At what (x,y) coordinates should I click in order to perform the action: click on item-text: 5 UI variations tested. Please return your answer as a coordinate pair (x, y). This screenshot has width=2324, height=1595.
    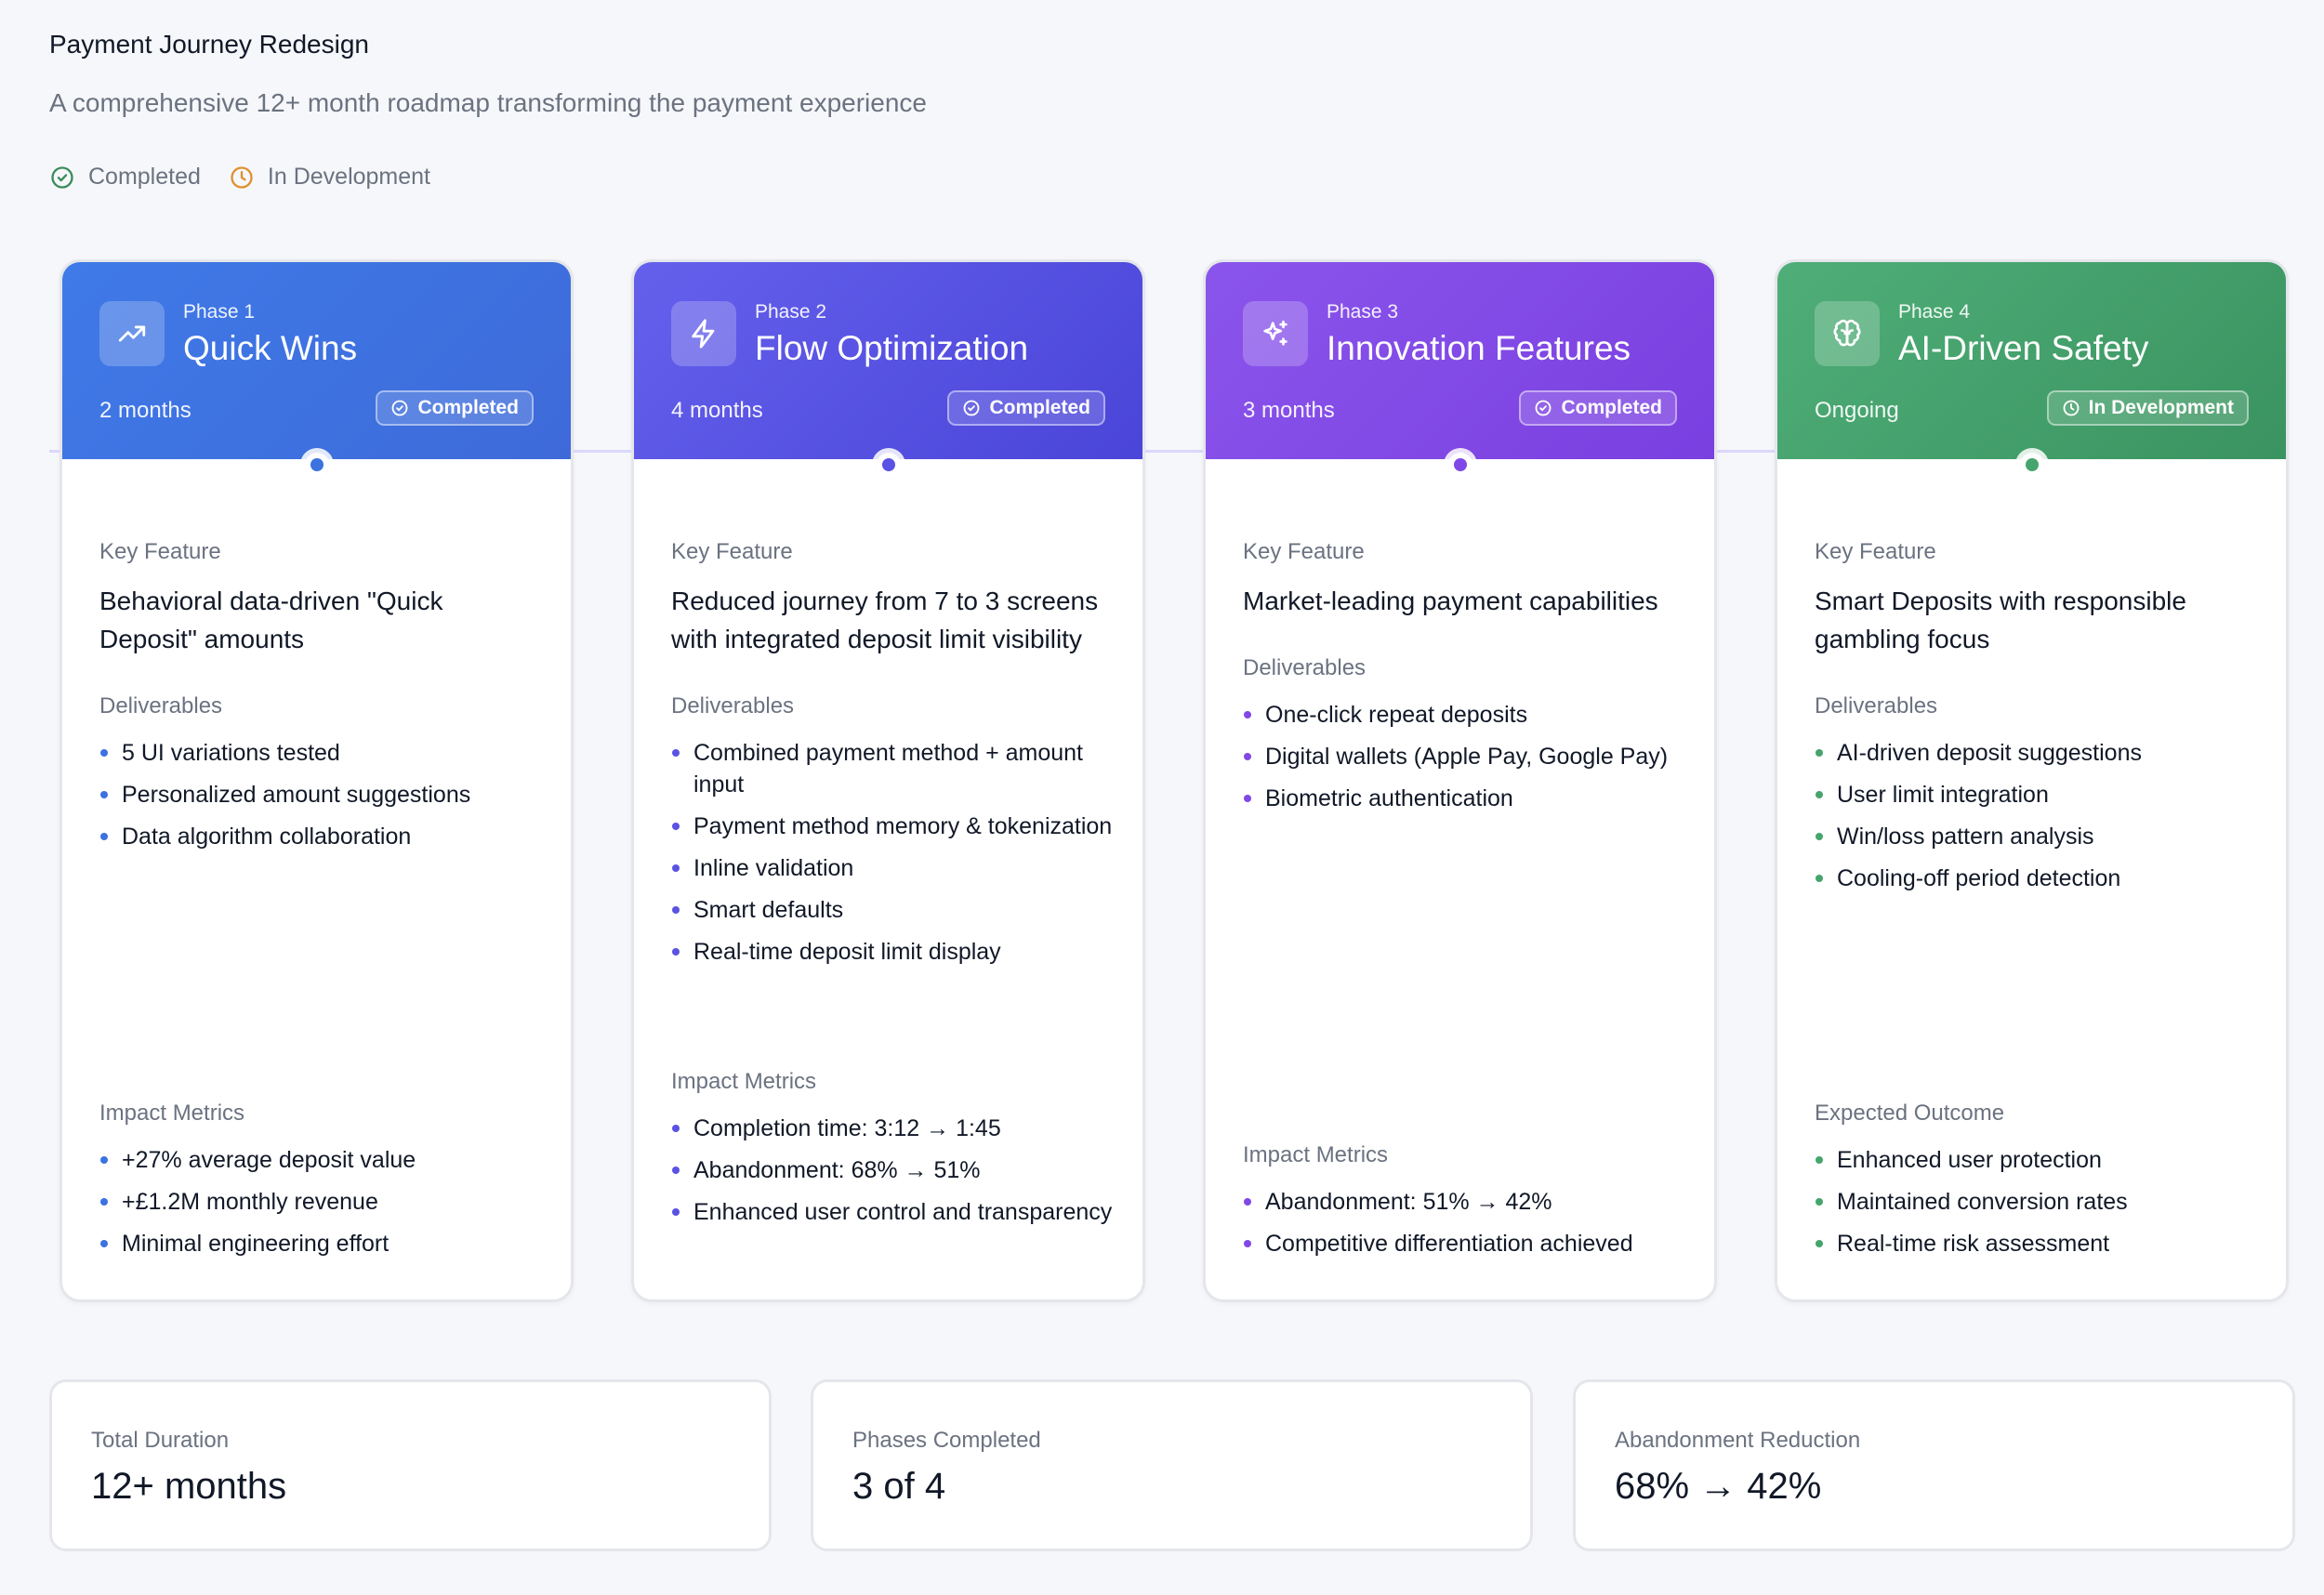
    Looking at the image, I should click on (231, 753).